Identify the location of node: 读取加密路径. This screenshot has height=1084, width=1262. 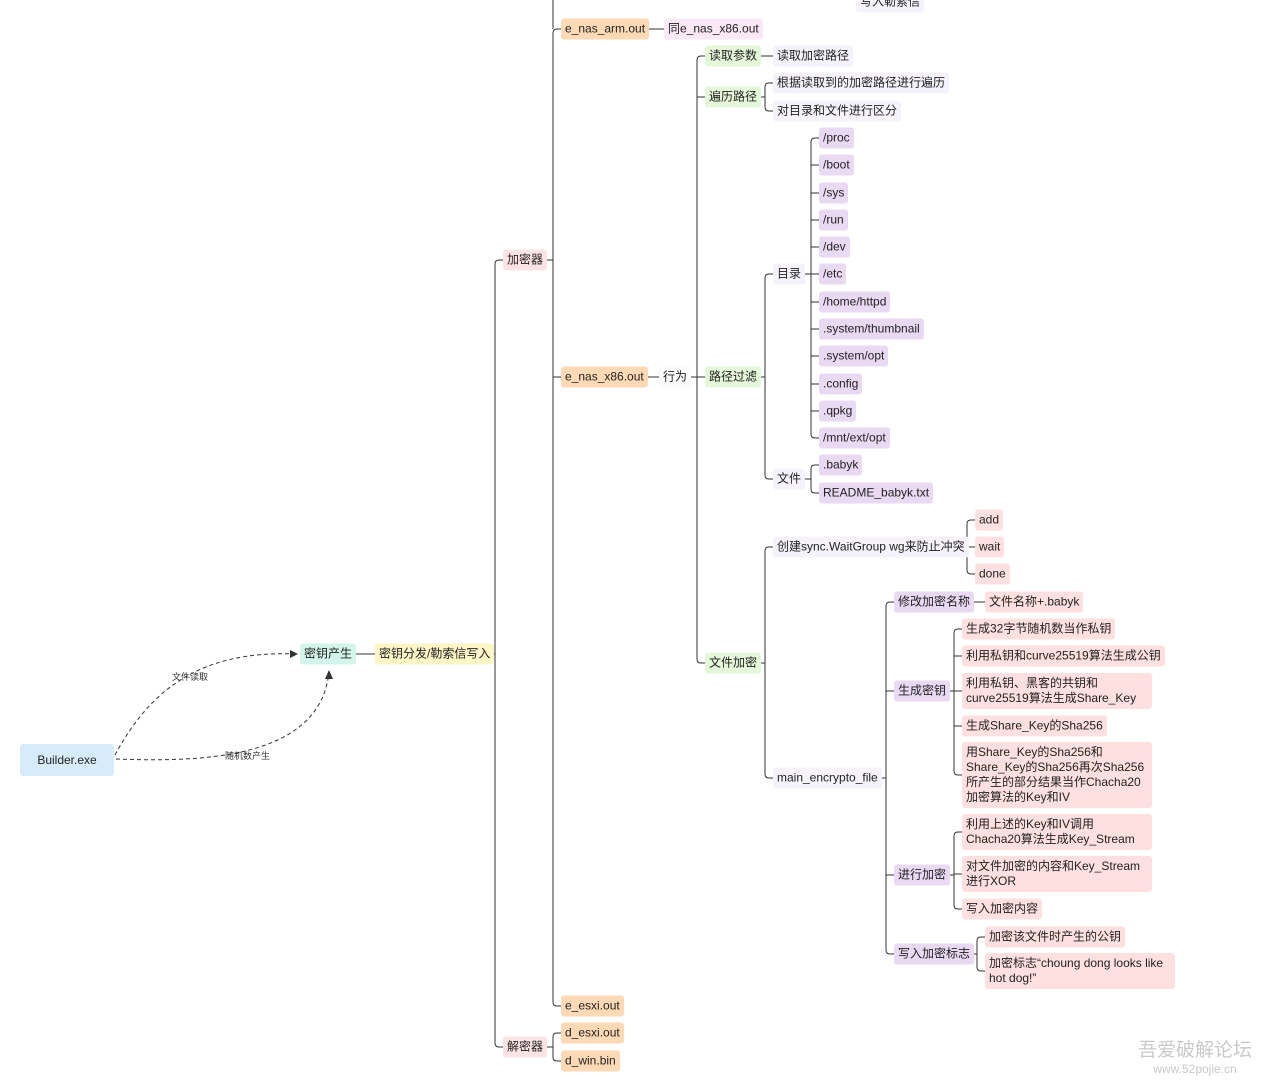
(813, 56).